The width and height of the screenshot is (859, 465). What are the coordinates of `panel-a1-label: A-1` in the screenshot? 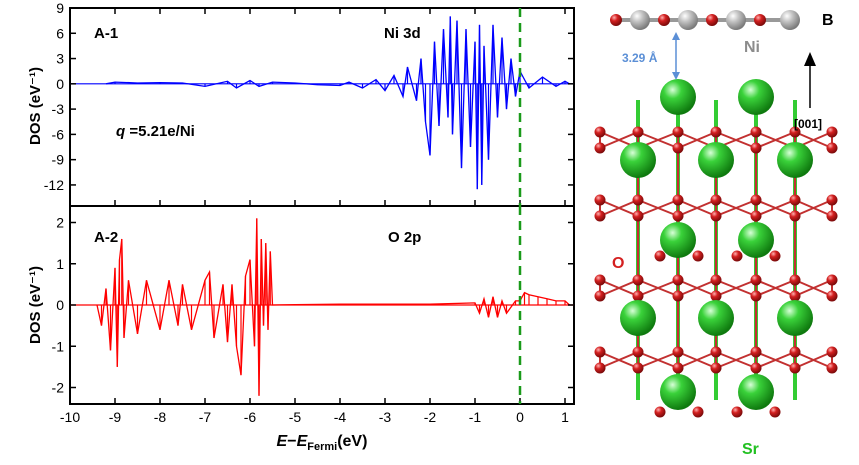 It's located at (106, 33).